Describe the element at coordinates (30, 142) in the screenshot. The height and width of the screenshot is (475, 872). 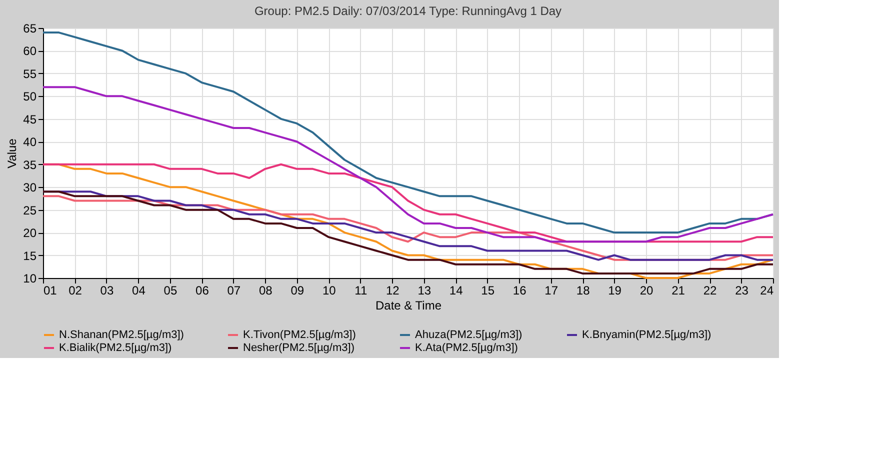
I see `y-tick-label: 40` at that location.